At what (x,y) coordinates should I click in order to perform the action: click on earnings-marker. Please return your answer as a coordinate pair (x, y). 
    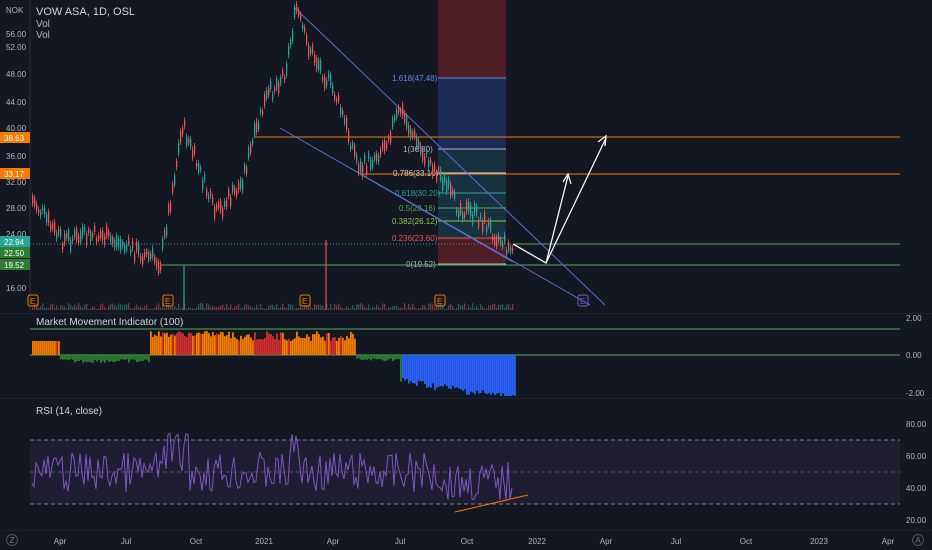
    Looking at the image, I should click on (305, 300).